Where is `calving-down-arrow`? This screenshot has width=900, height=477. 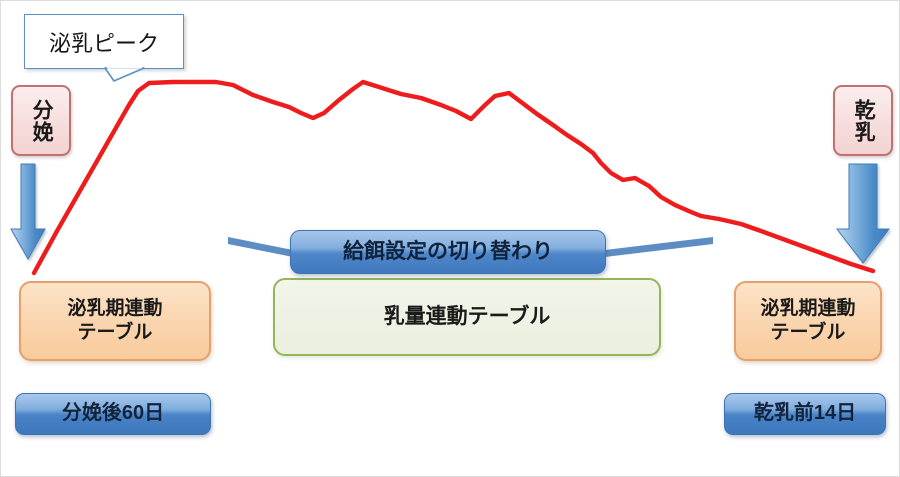 calving-down-arrow is located at coordinates (28, 212).